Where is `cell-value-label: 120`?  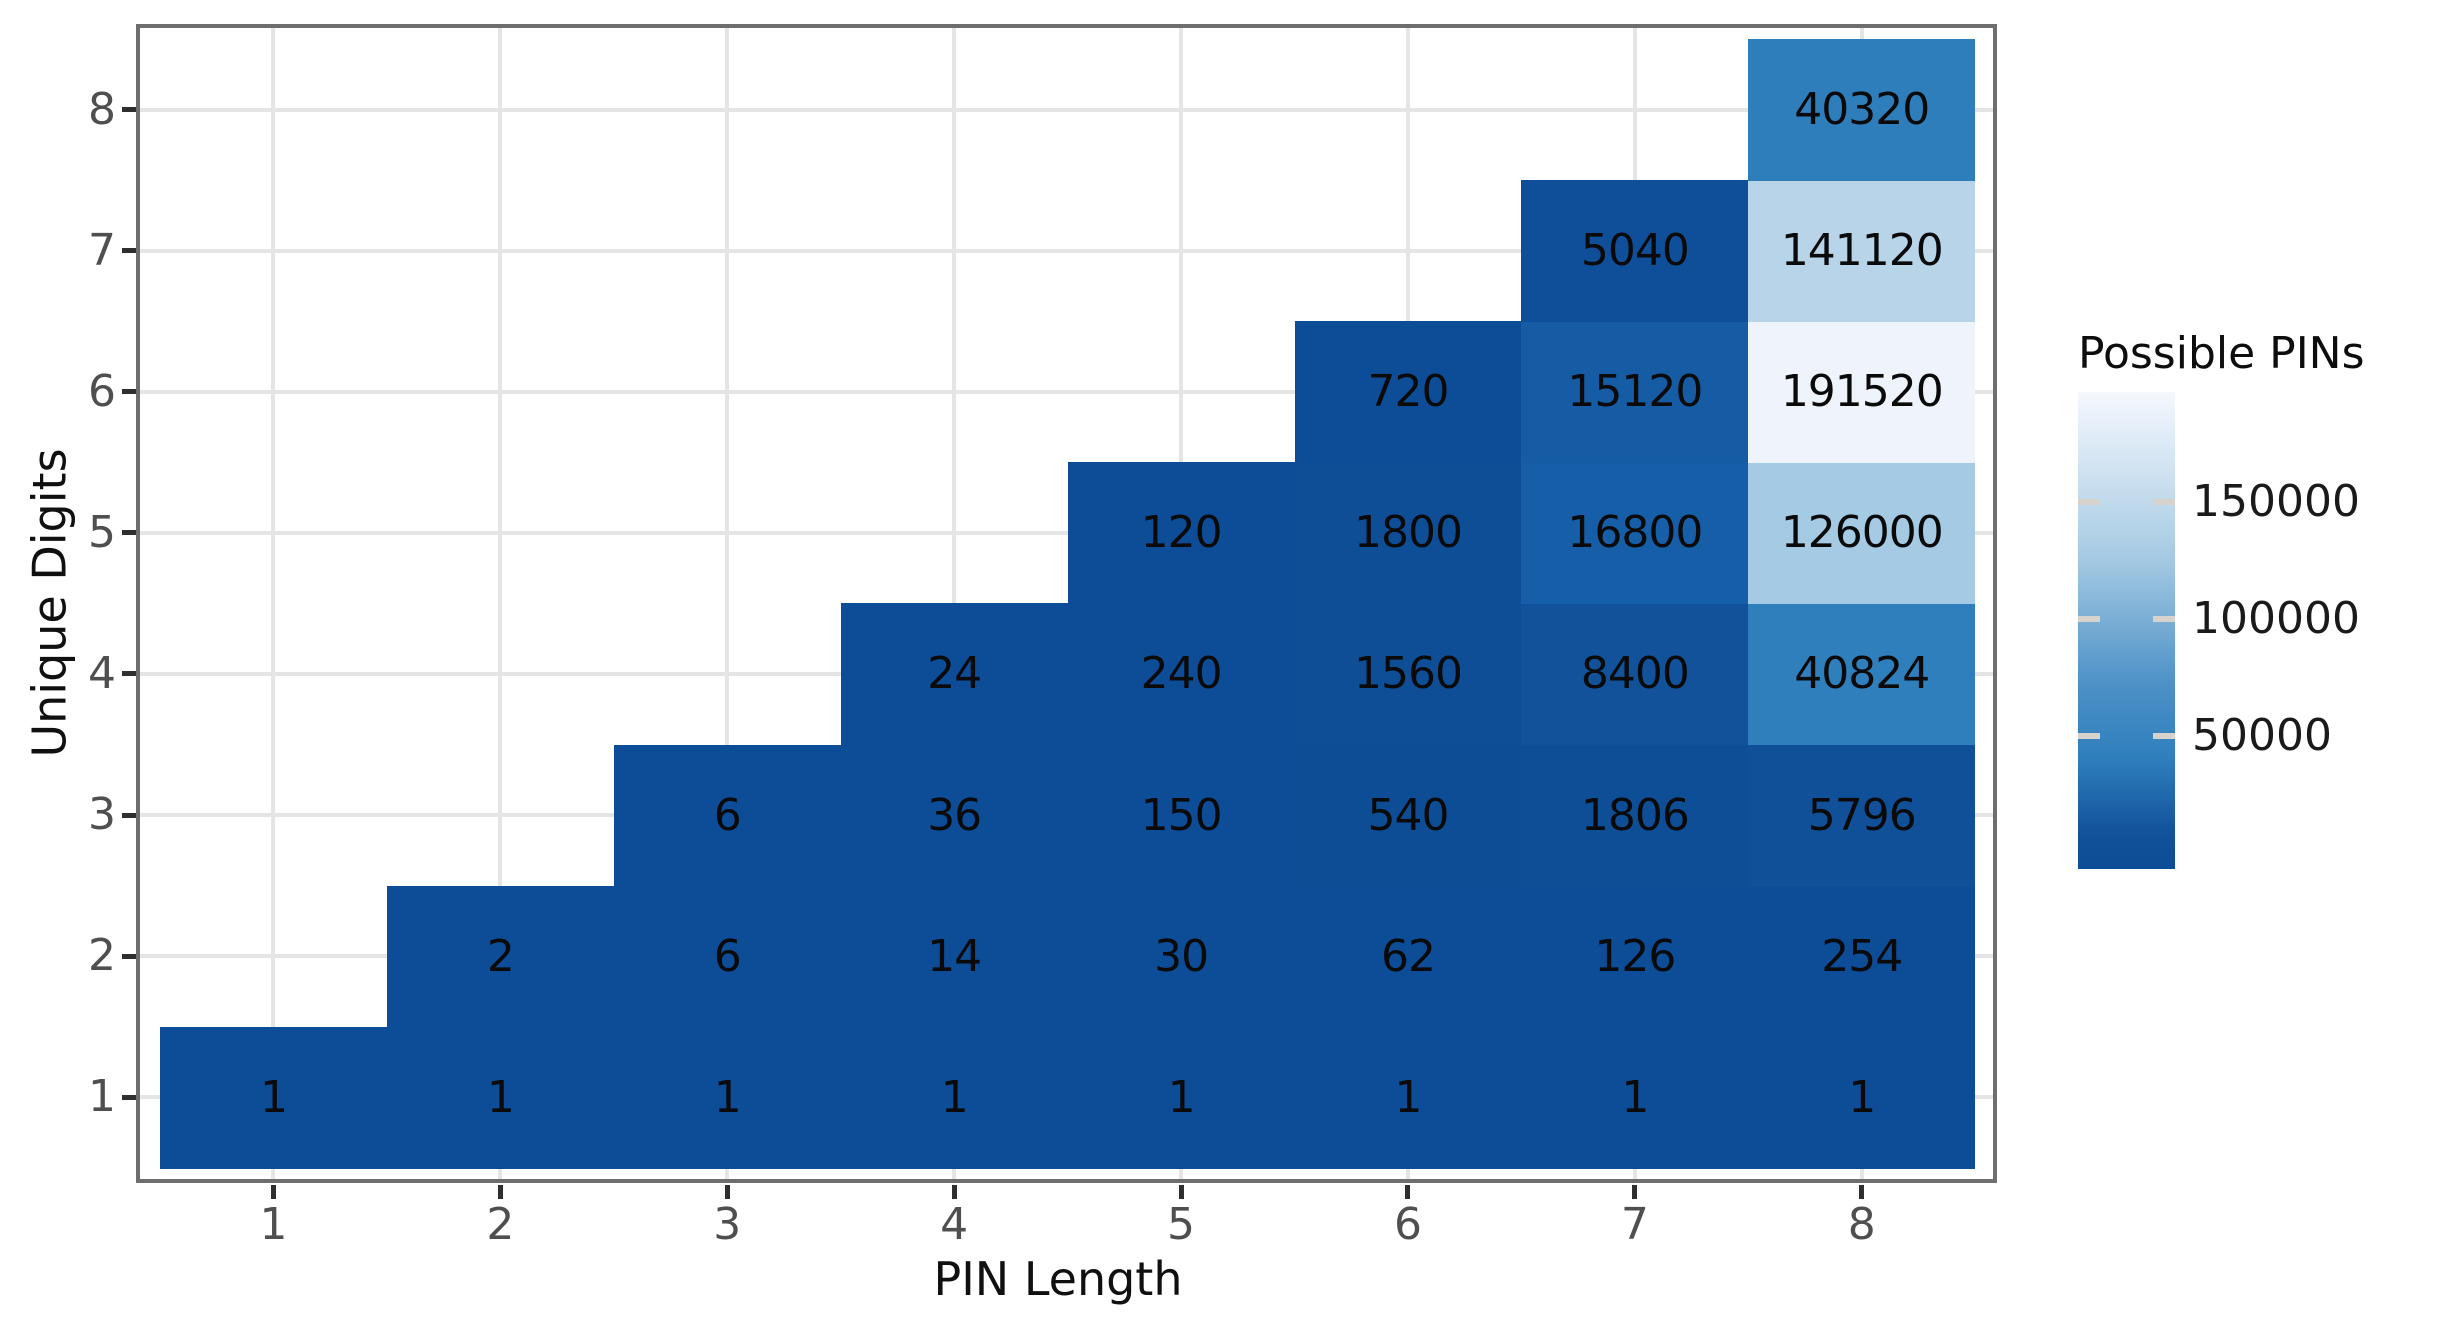 cell-value-label: 120 is located at coordinates (1181, 533).